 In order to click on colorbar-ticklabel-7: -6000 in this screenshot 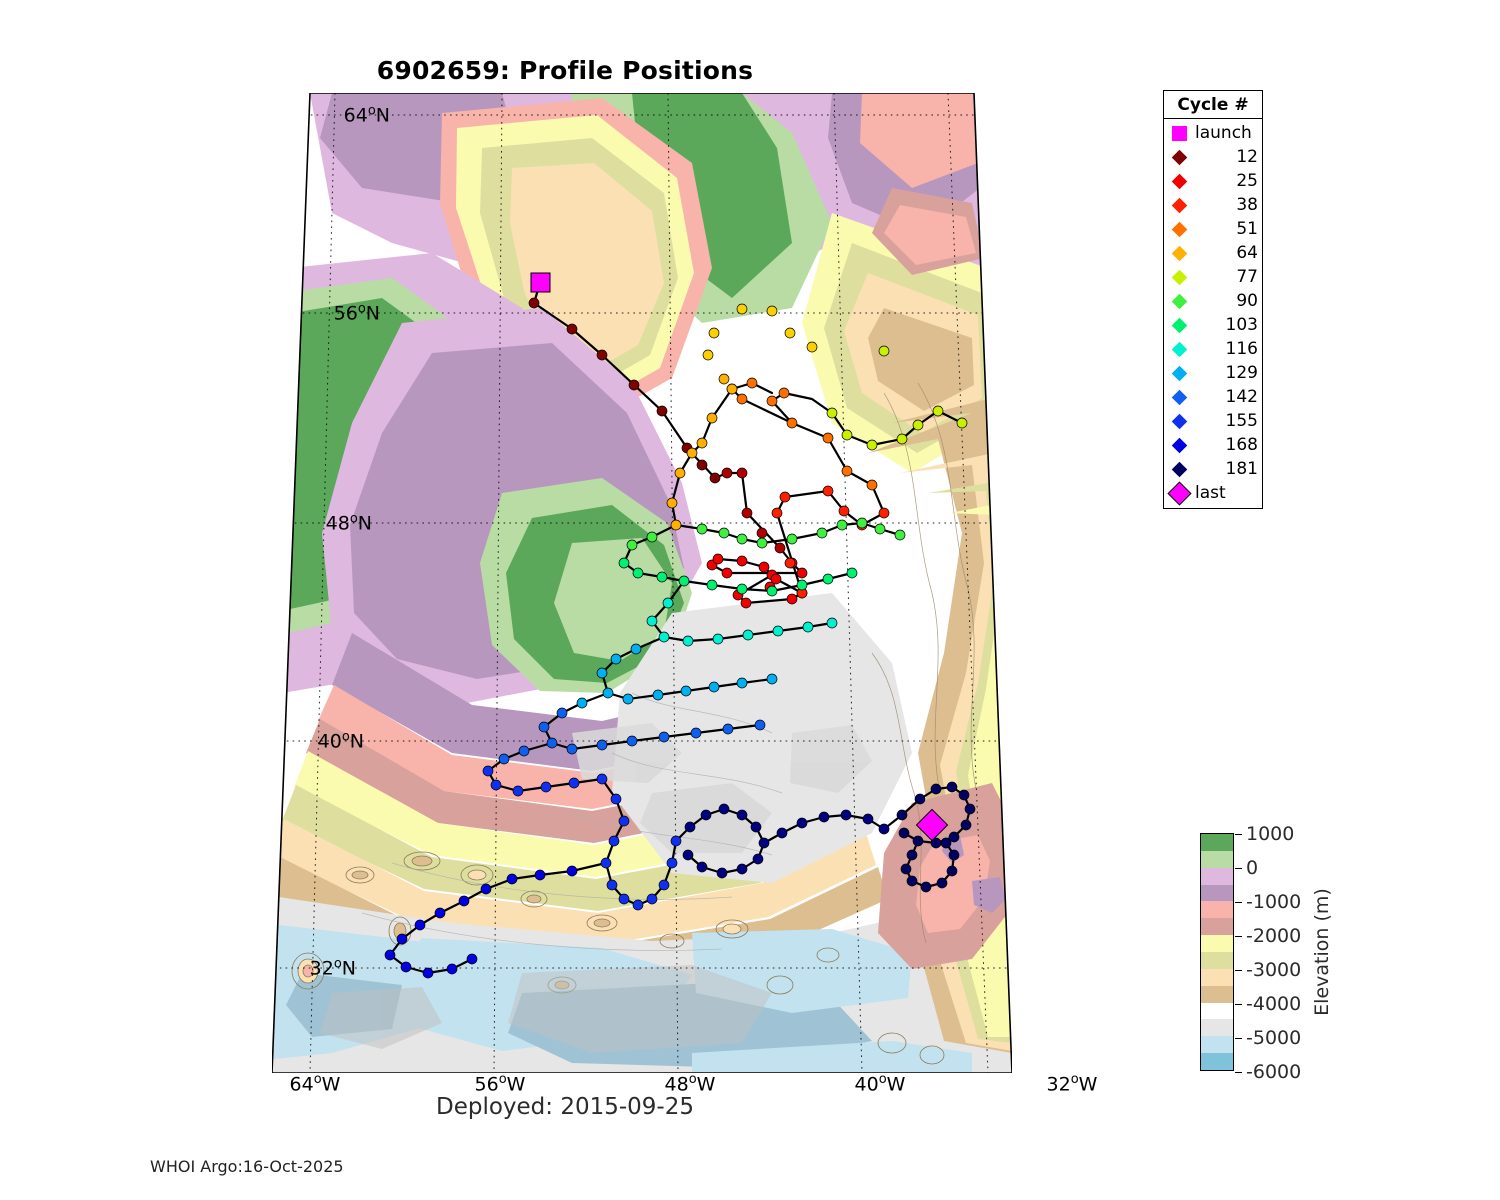, I will do `click(1274, 1072)`.